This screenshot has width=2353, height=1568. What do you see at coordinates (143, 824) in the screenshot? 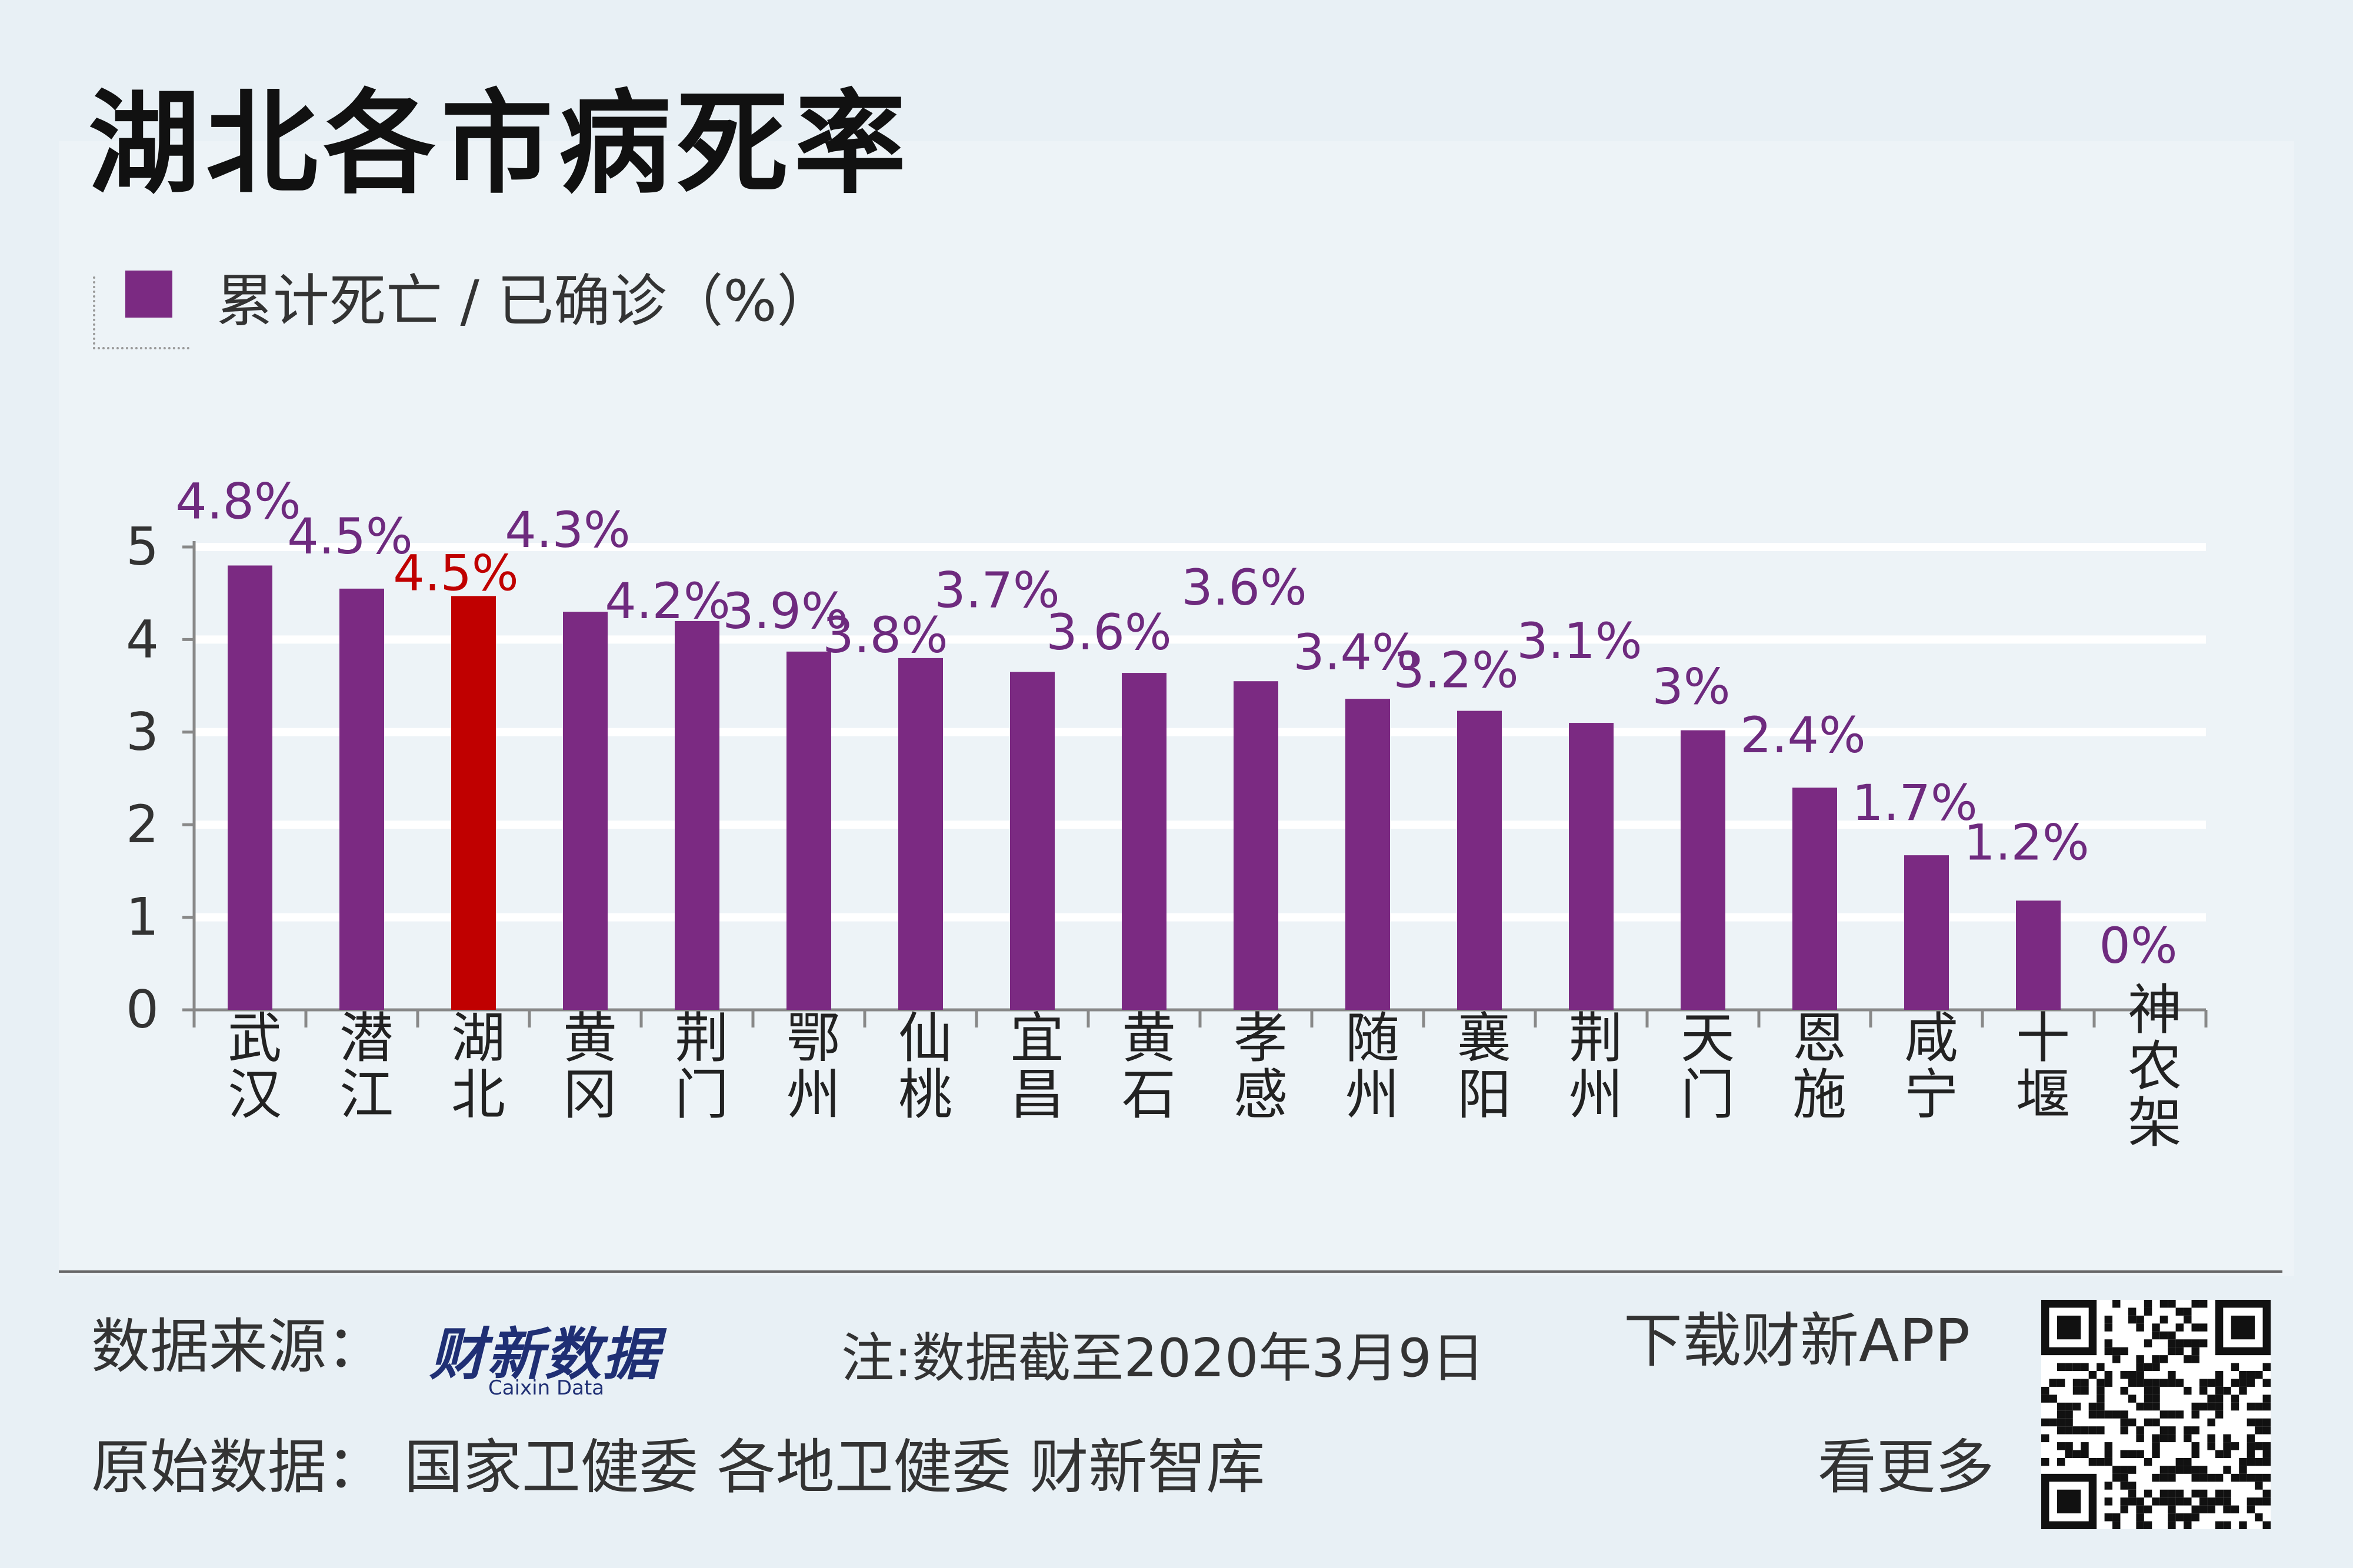
I see `y-tick-label: 2` at bounding box center [143, 824].